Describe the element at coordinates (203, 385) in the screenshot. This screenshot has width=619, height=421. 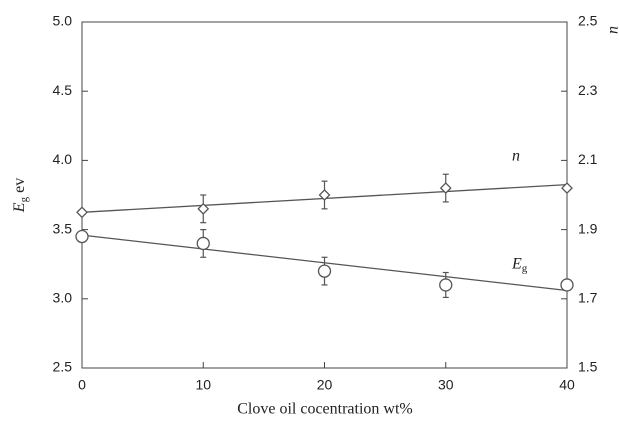
I see `x-tick-label: 10` at that location.